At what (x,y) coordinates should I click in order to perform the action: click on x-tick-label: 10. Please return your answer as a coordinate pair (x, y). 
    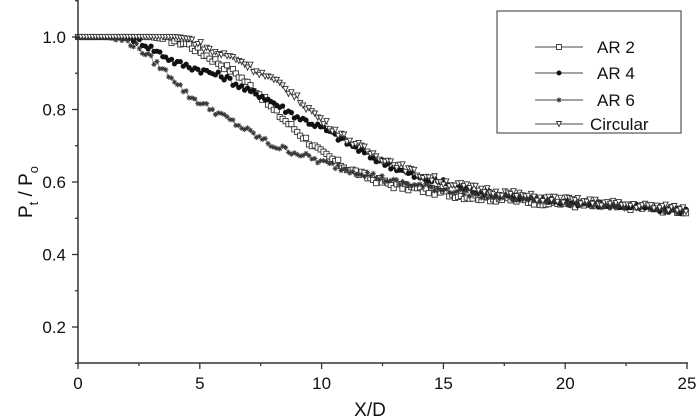
    Looking at the image, I should click on (321, 383).